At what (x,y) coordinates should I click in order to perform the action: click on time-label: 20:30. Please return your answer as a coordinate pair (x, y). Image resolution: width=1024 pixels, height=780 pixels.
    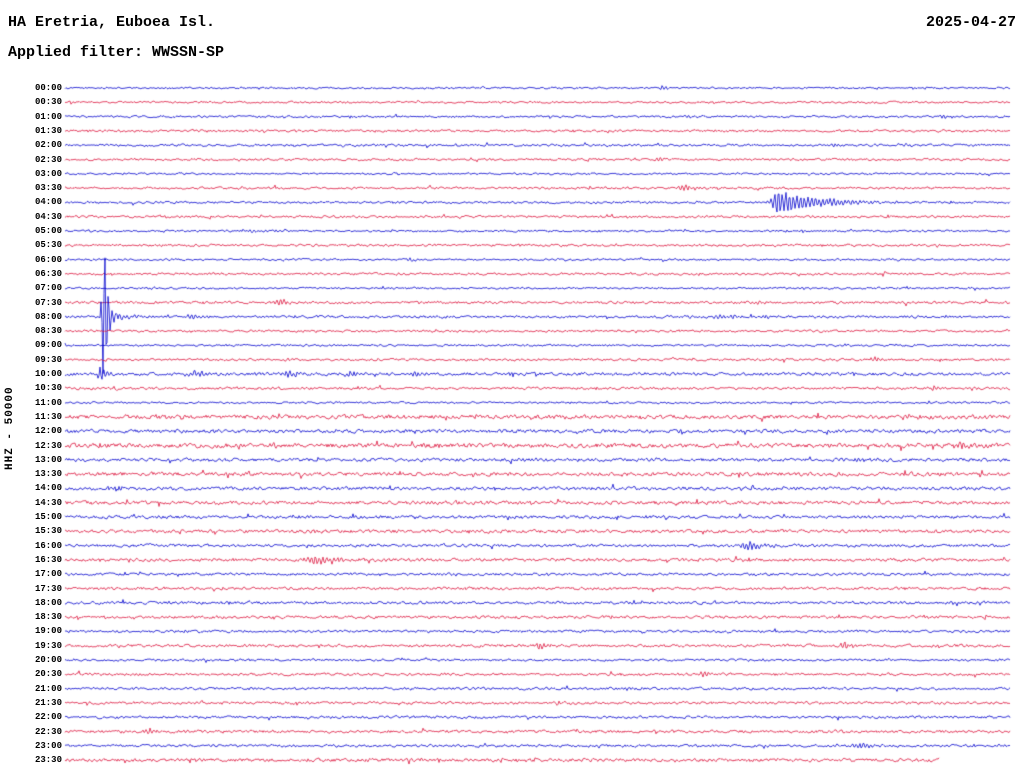
    Looking at the image, I should click on (48, 674).